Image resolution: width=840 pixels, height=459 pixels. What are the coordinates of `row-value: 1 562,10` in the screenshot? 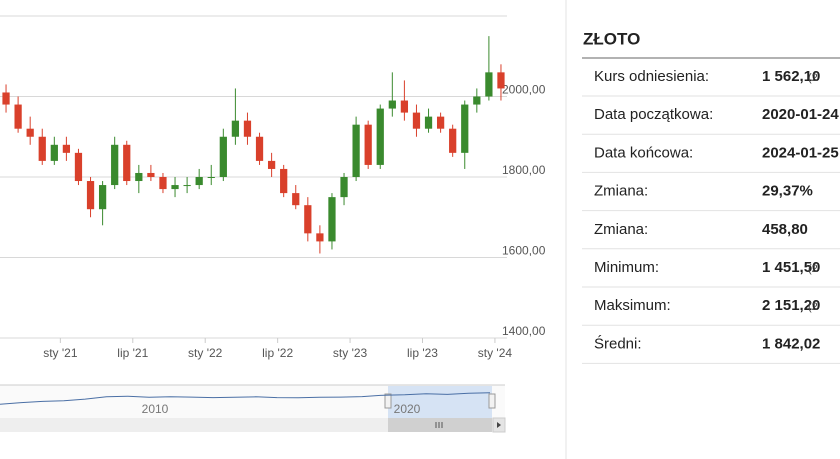 It's located at (791, 76).